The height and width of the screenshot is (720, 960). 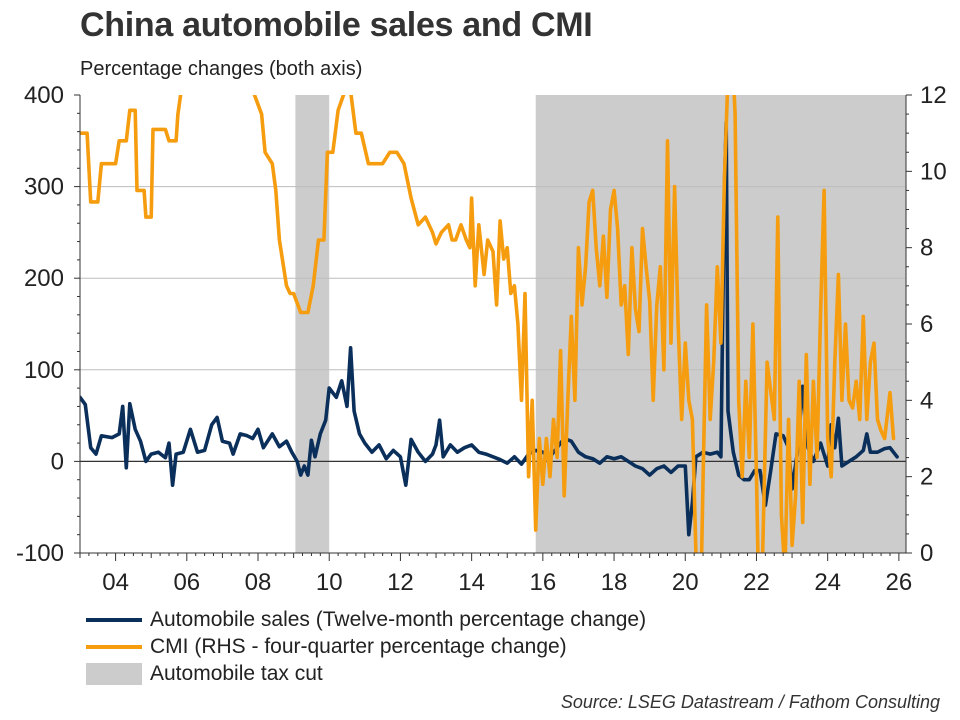 I want to click on chart-title: China automobile sales and CMI, so click(x=336, y=25).